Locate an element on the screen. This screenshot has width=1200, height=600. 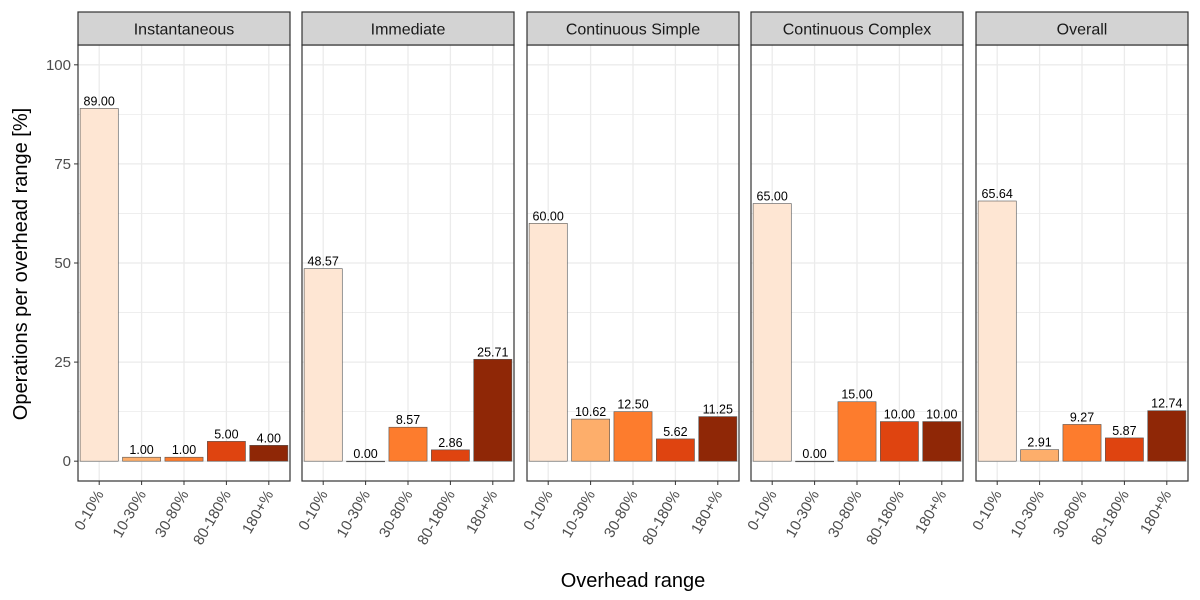
bar-value-label: 11.25 is located at coordinates (718, 410).